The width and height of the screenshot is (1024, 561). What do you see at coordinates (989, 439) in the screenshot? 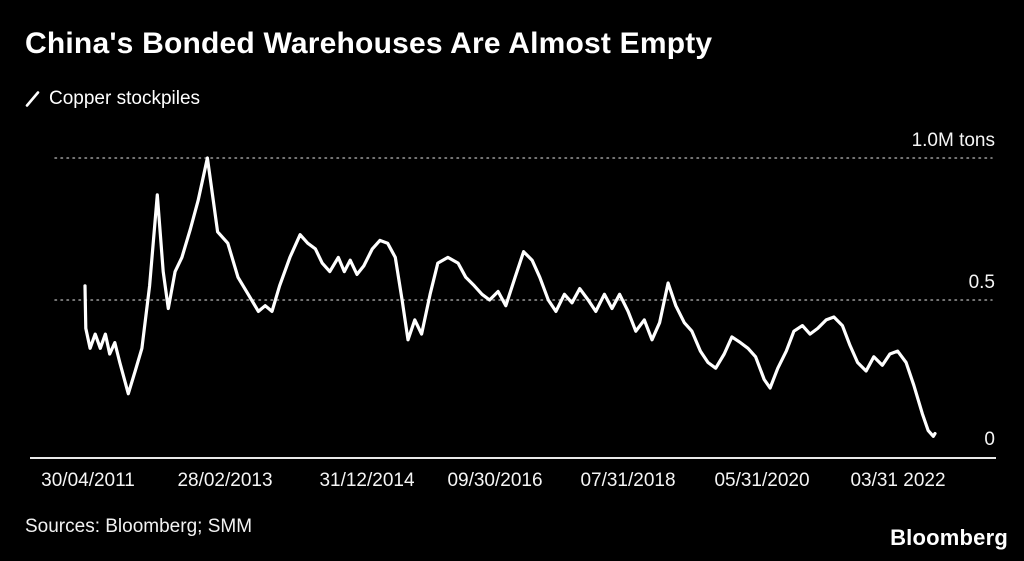
I see `y-axis-tick-label-zero: 0` at bounding box center [989, 439].